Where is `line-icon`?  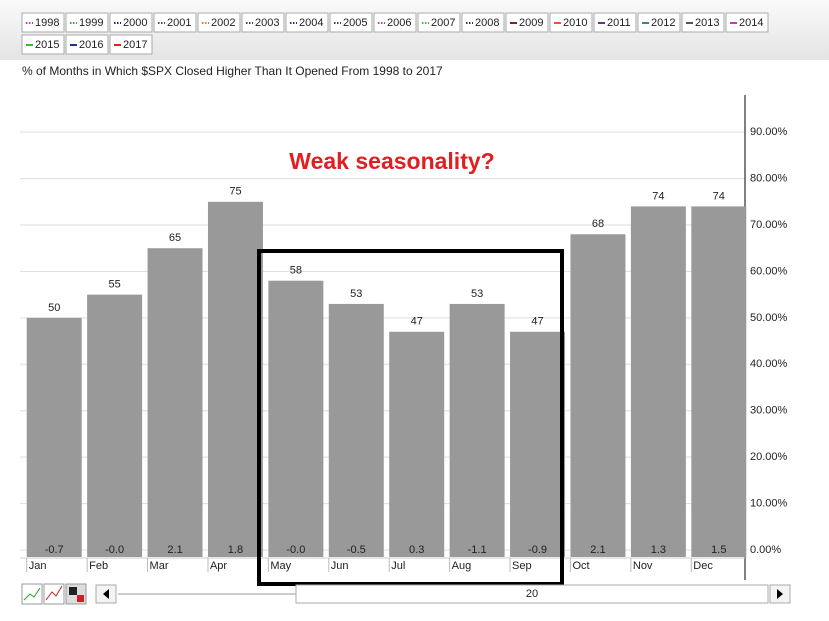 line-icon is located at coordinates (32, 594).